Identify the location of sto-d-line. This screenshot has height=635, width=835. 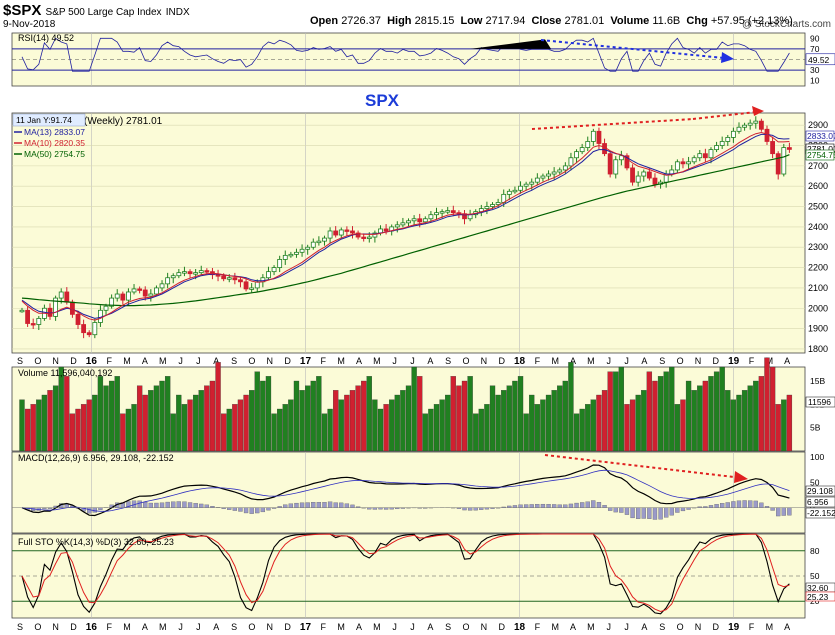
(405, 573).